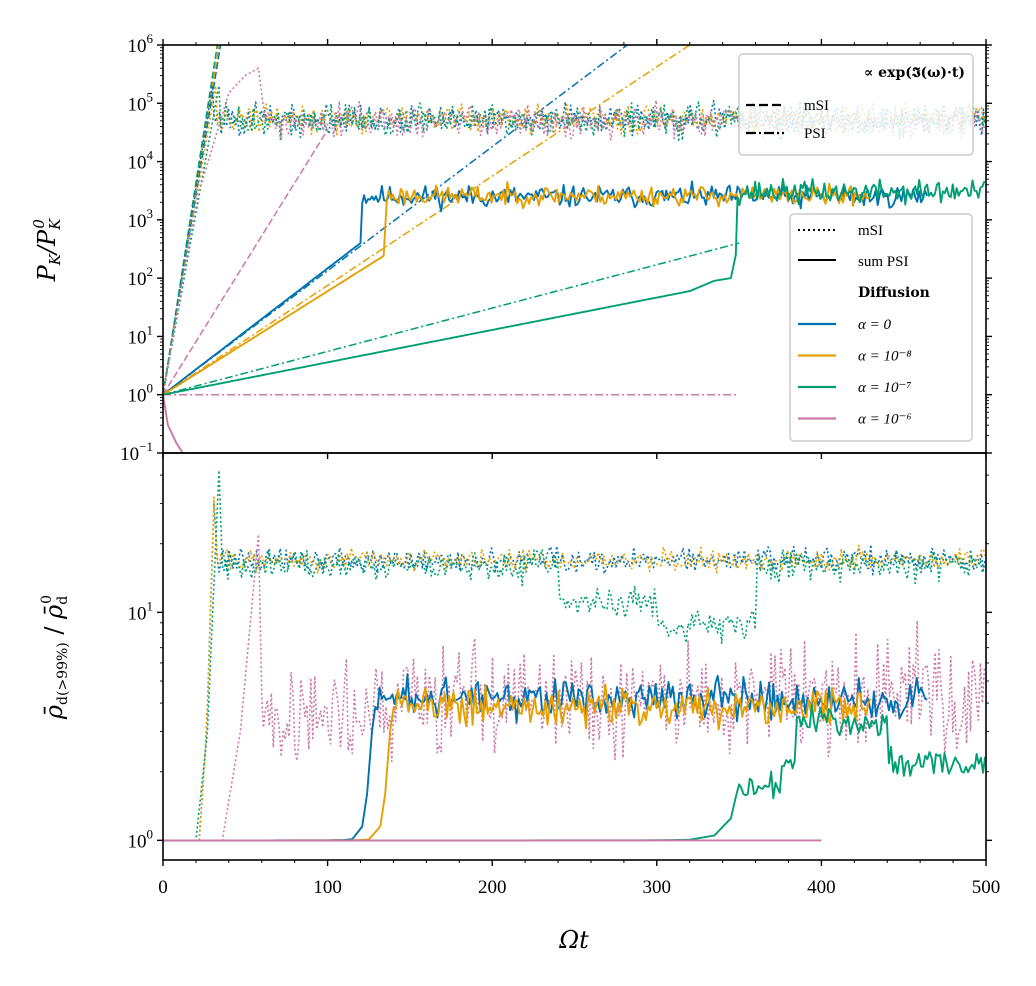 Image resolution: width=1036 pixels, height=986 pixels. I want to click on legend-alpha-label: α = 10⁻⁷, so click(885, 388).